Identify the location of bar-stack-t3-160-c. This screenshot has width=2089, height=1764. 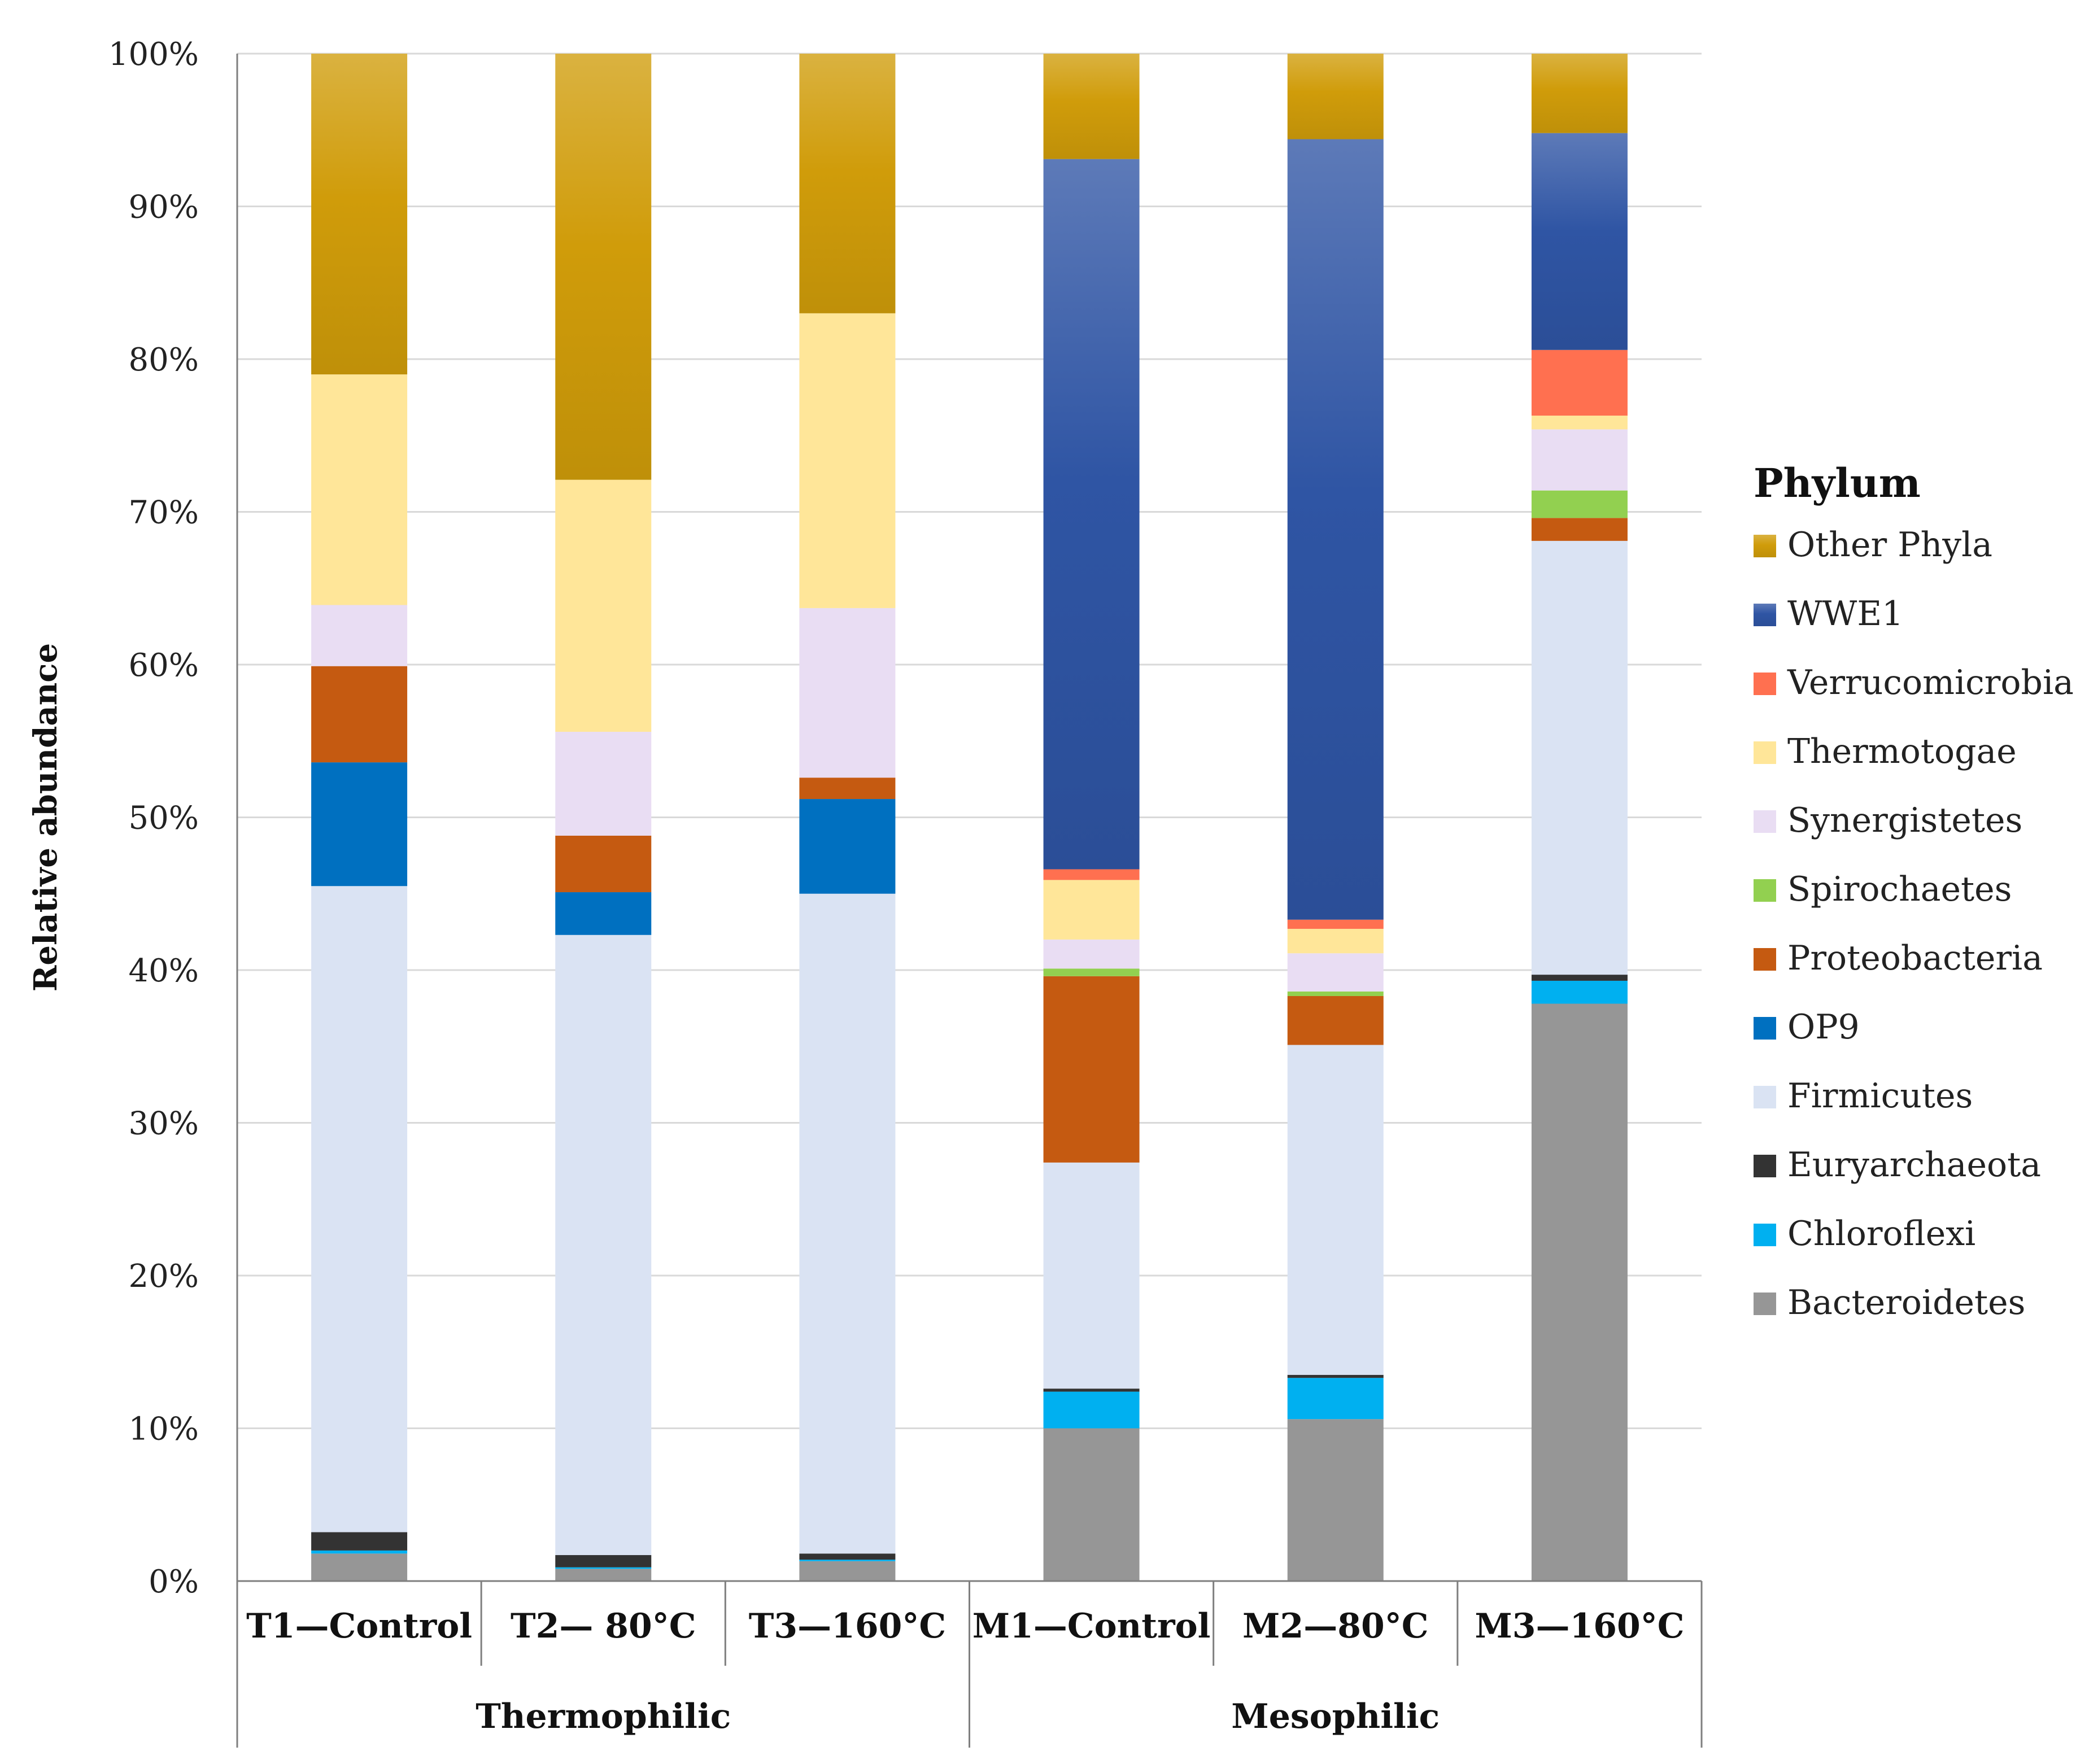
(847, 817).